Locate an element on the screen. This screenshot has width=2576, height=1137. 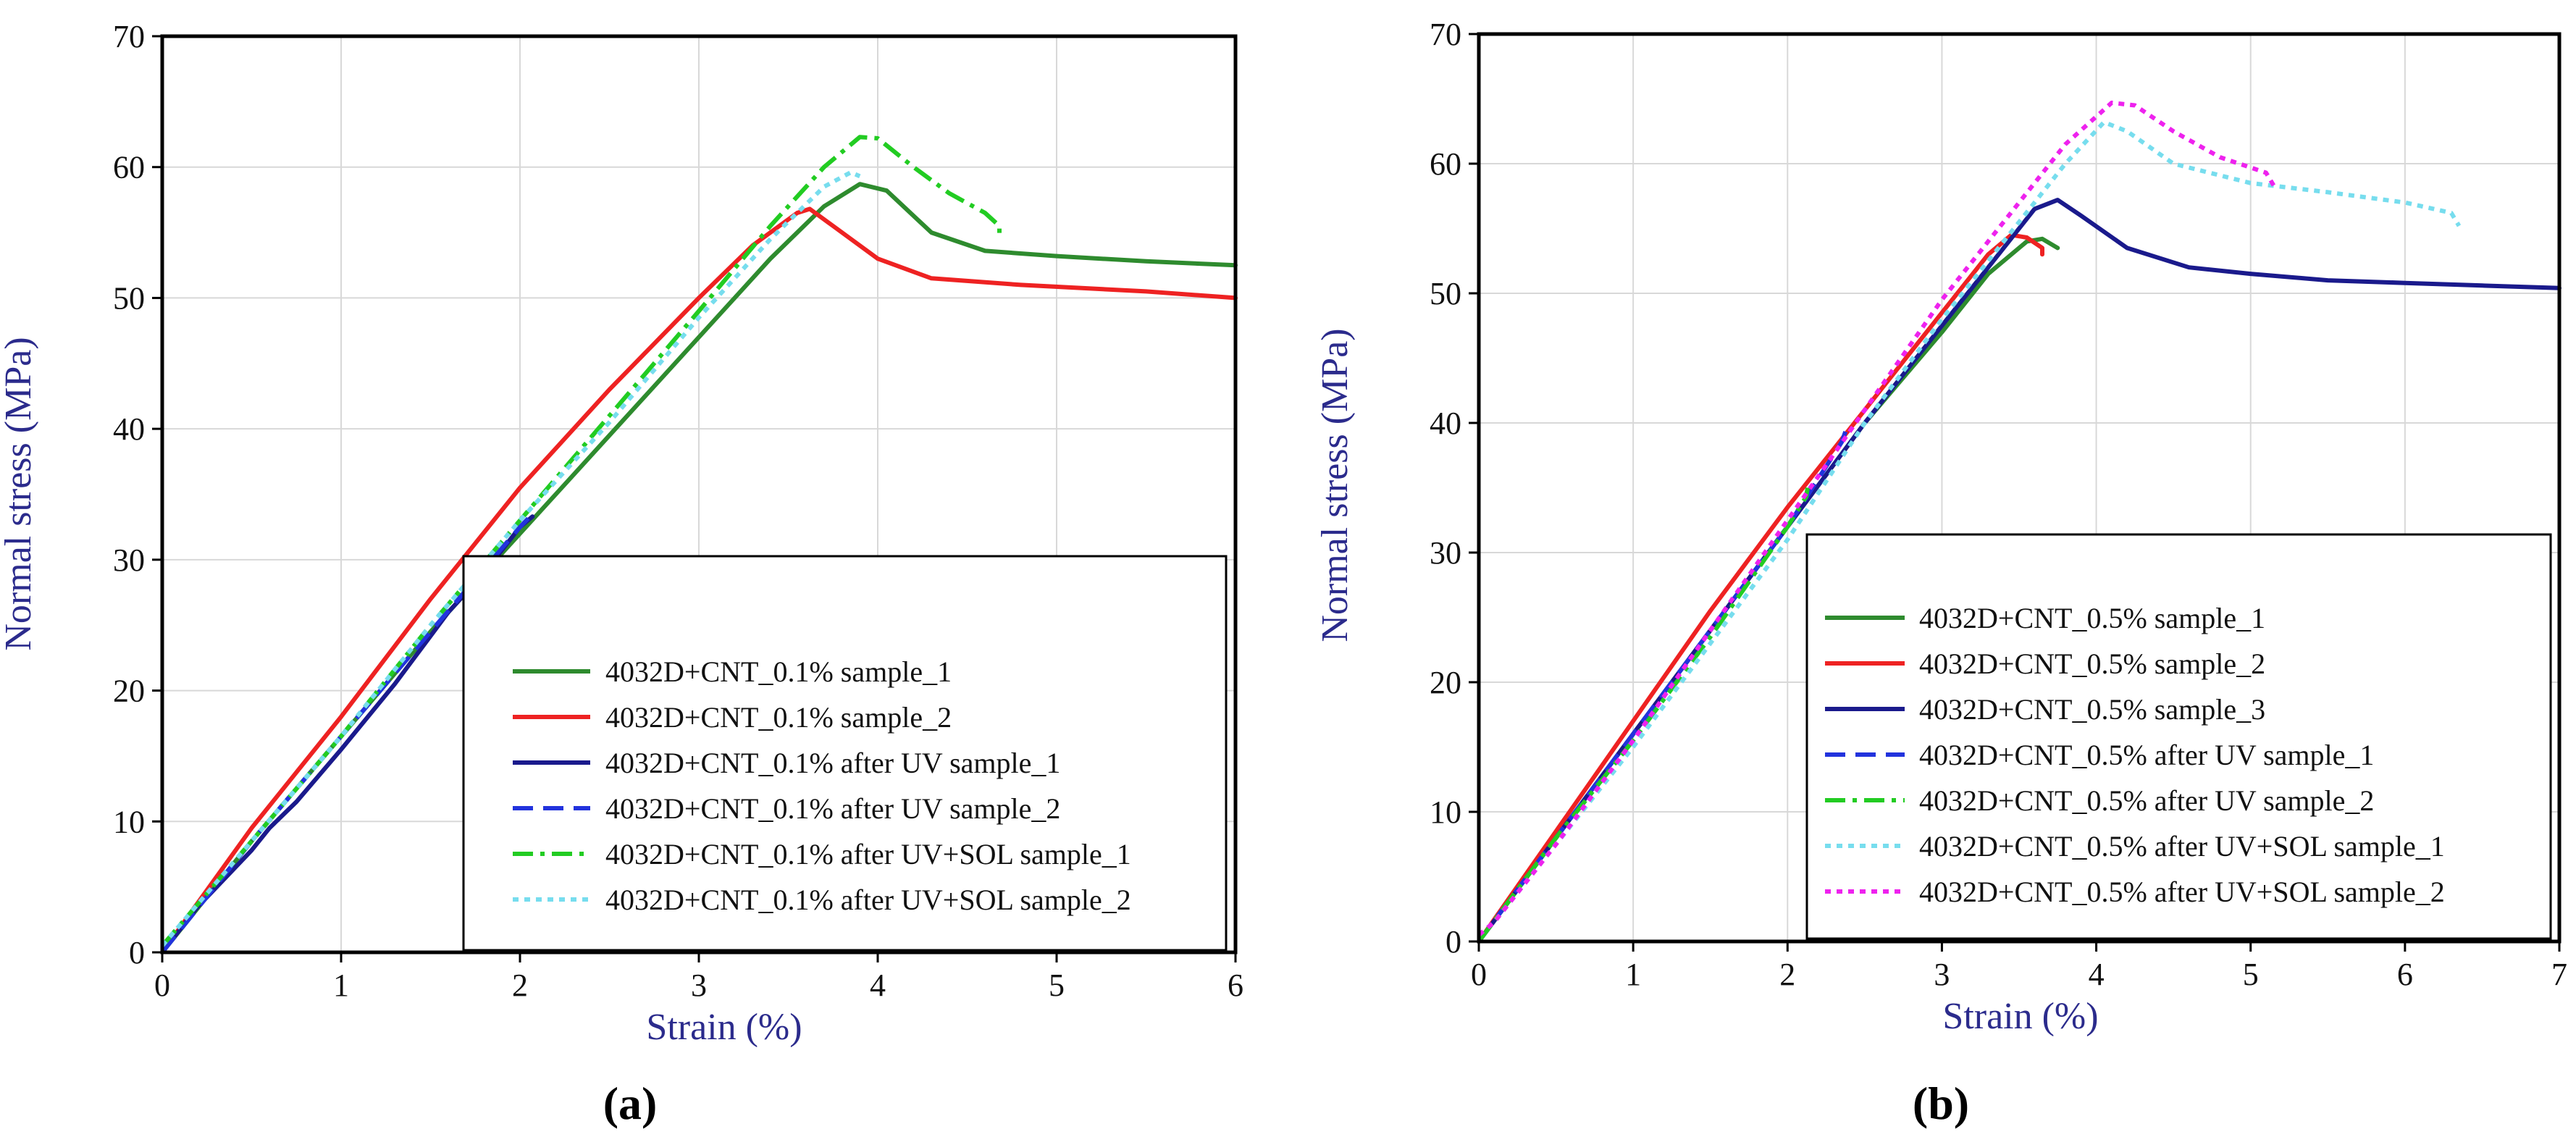
panel-label: (a) is located at coordinates (630, 1103).